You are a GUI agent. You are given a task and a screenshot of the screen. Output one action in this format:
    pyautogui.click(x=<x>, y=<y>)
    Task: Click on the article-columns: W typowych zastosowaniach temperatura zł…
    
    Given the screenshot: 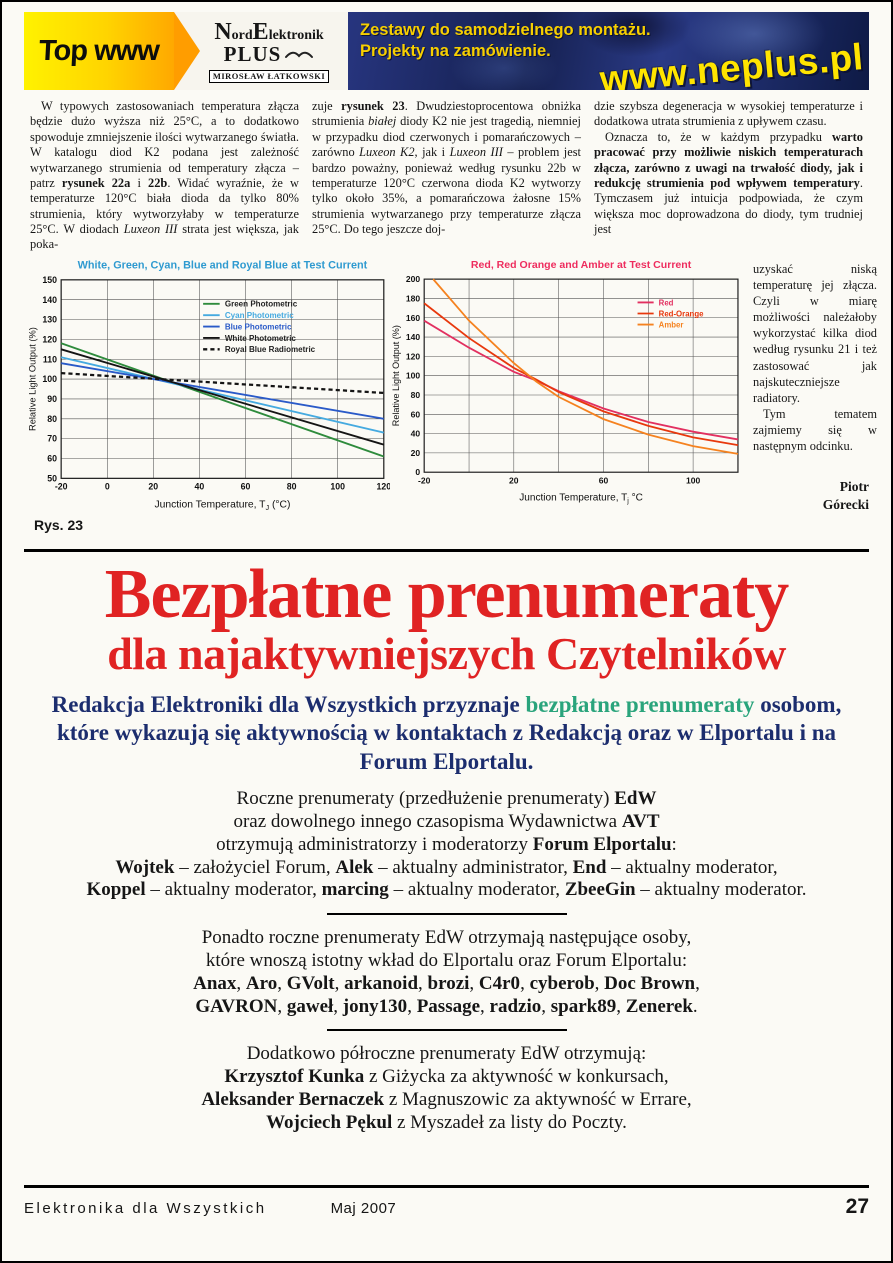 What is the action you would take?
    pyautogui.click(x=446, y=171)
    